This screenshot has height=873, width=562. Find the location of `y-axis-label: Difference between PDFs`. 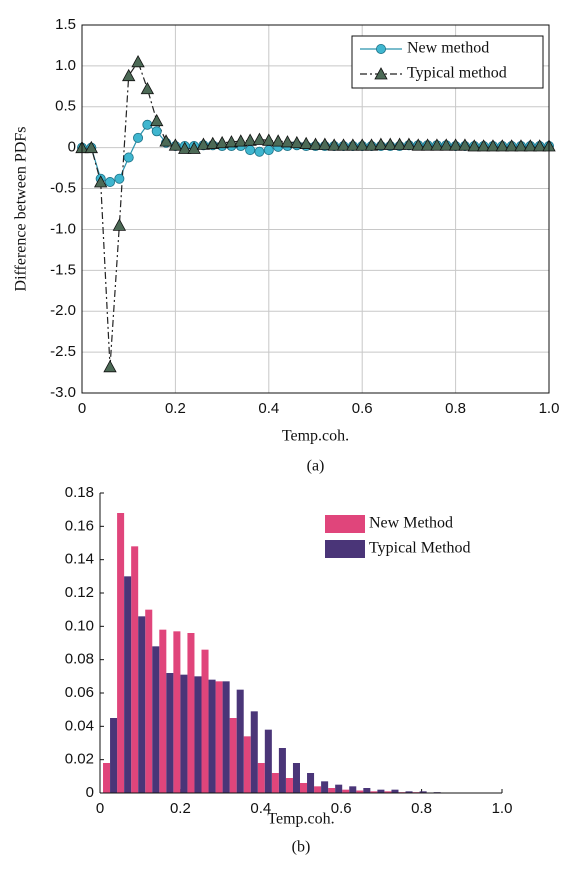

y-axis-label: Difference between PDFs is located at coordinates (21, 209).